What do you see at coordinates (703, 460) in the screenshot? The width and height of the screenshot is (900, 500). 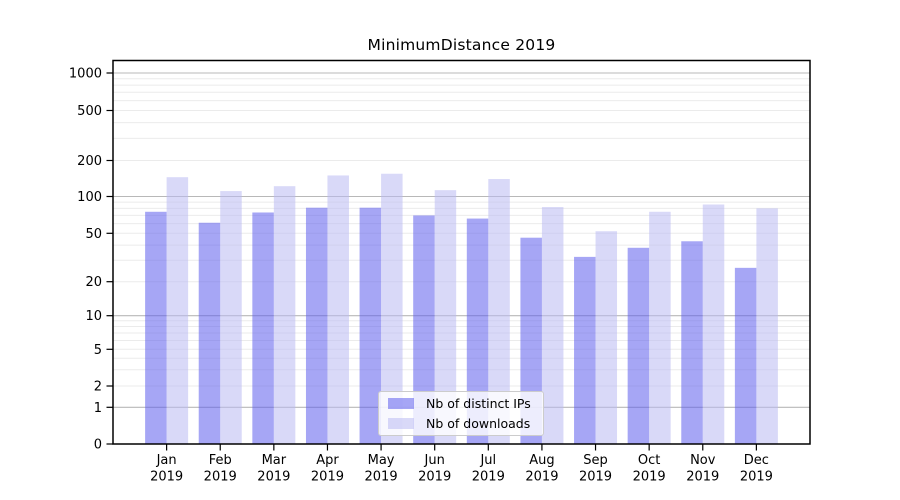 I see `x-tick-label-month: Nov` at bounding box center [703, 460].